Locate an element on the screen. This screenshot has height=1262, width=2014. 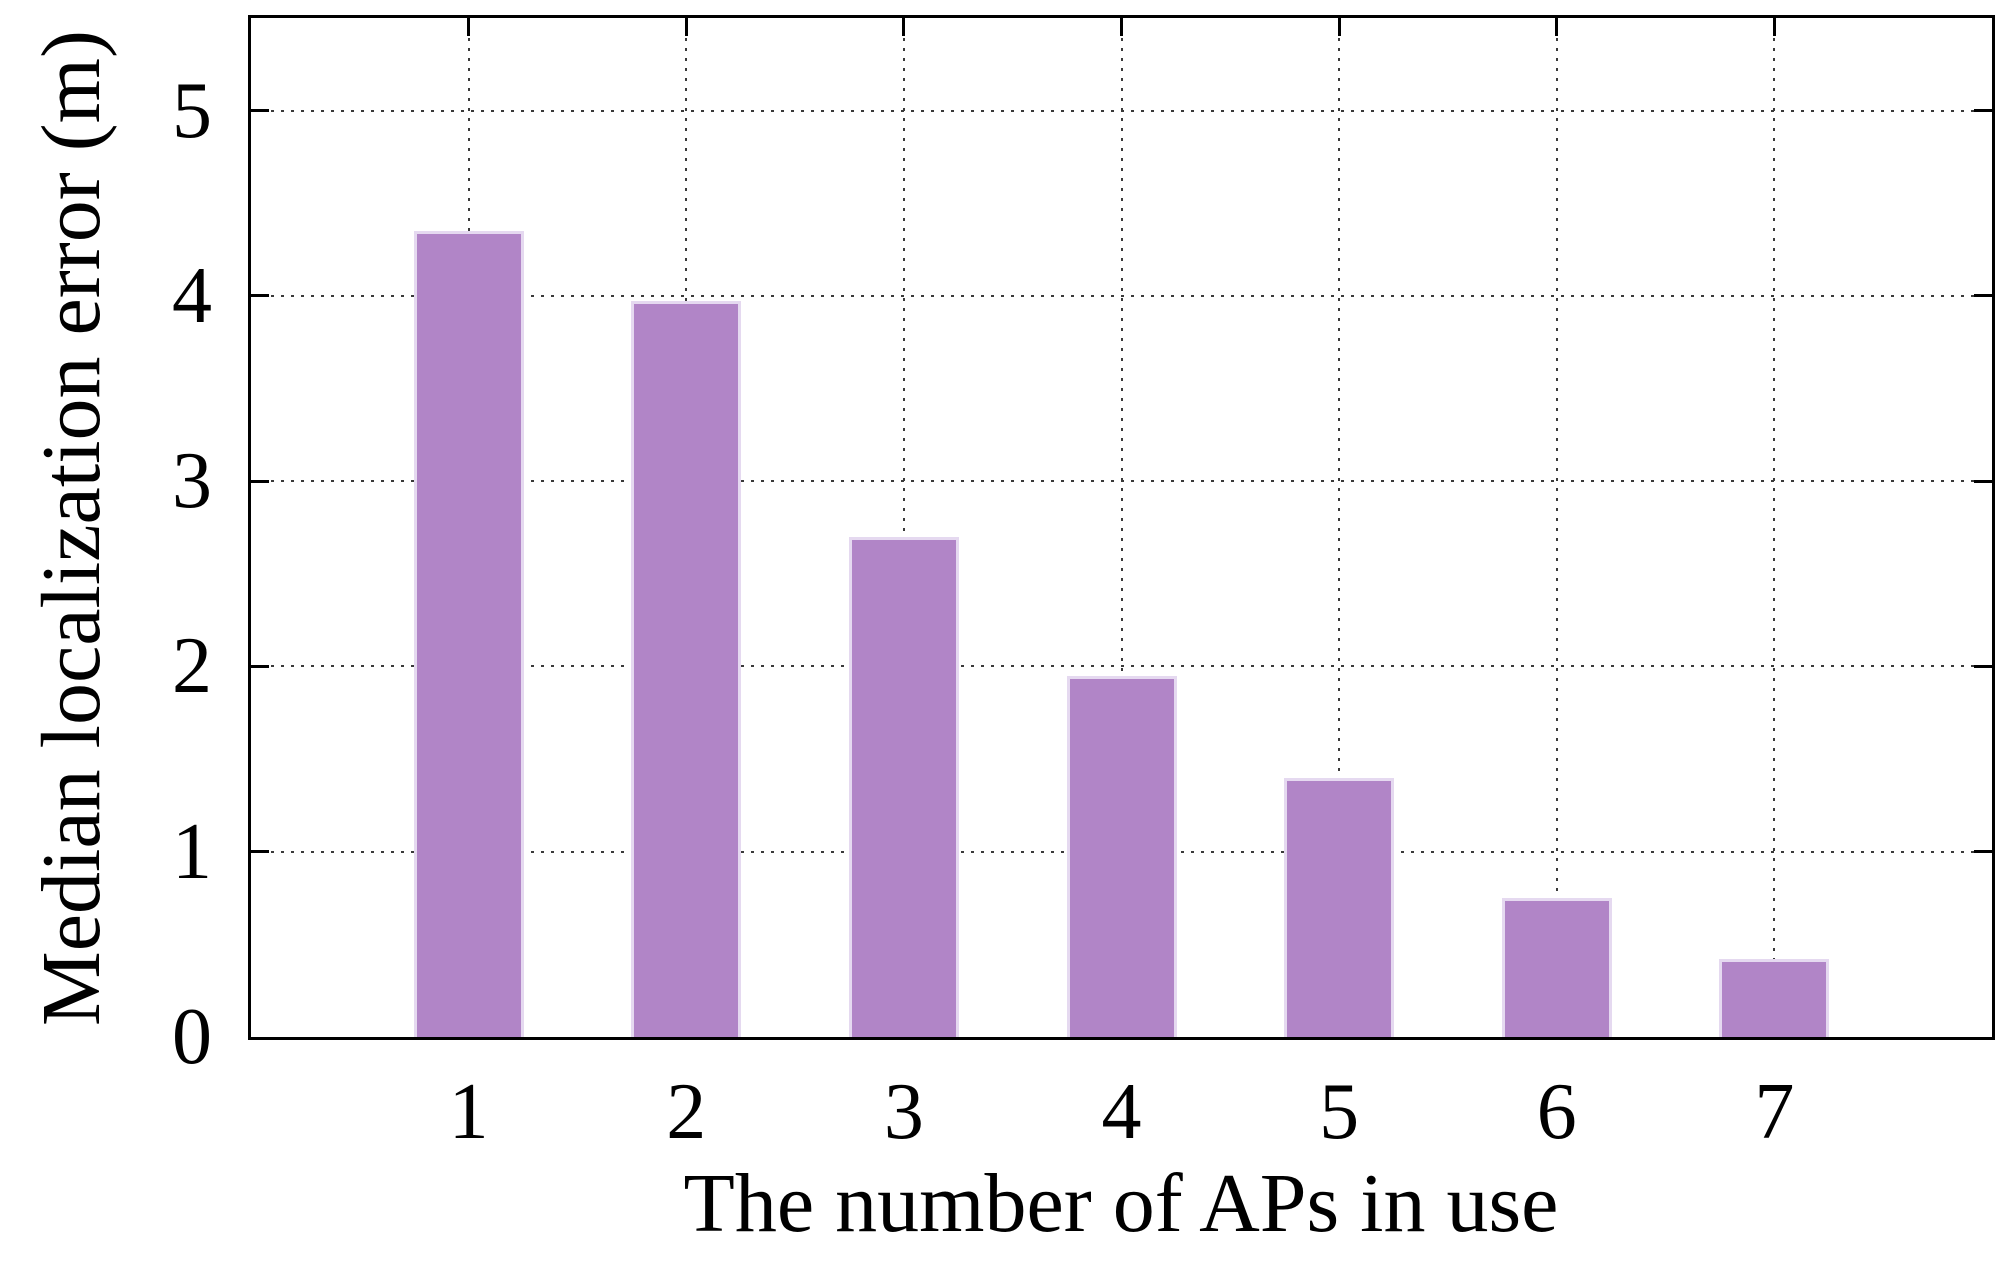
y-tick-label: 4 is located at coordinates (192, 295).